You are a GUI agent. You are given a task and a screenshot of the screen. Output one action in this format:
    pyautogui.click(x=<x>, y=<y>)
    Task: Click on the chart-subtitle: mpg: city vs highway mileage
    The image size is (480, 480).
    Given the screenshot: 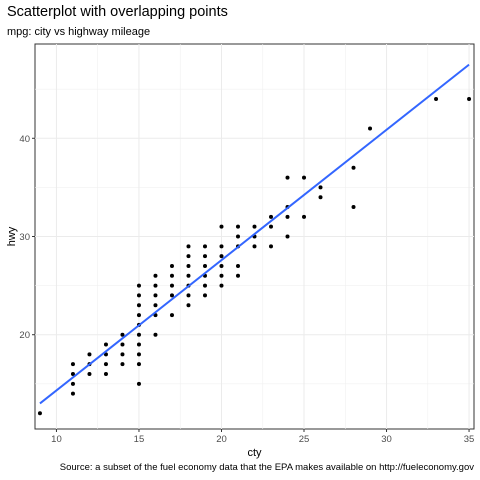 What is the action you would take?
    pyautogui.click(x=79, y=32)
    